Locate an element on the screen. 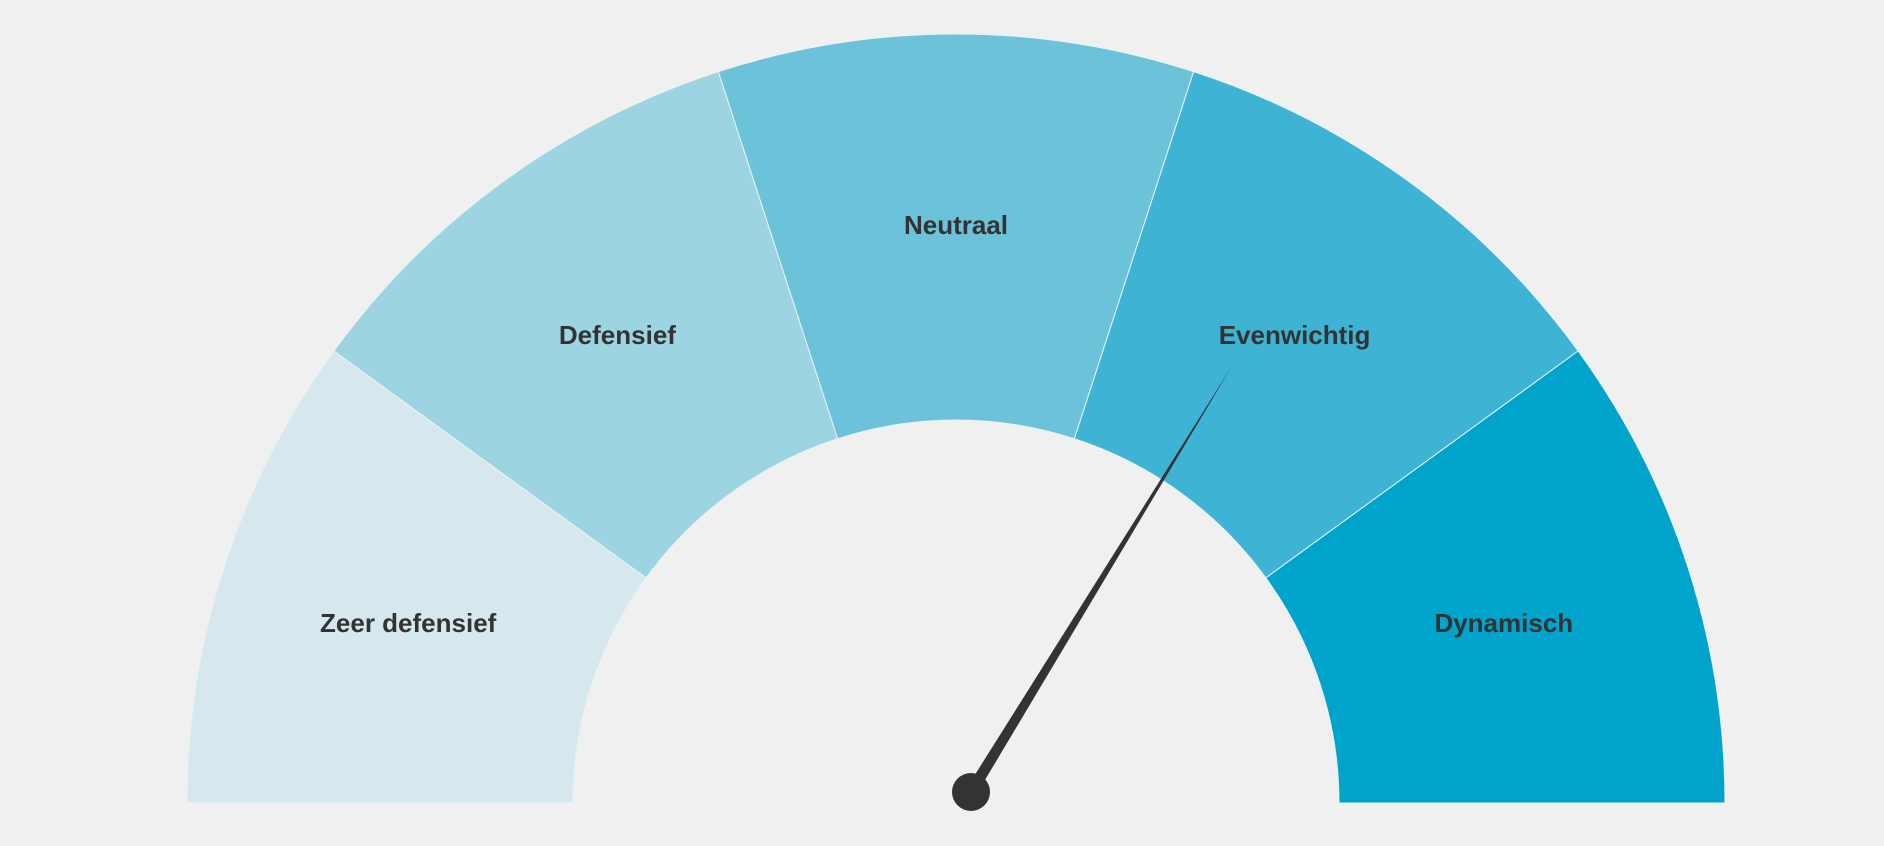  segment-label: Neutraal is located at coordinates (956, 225).